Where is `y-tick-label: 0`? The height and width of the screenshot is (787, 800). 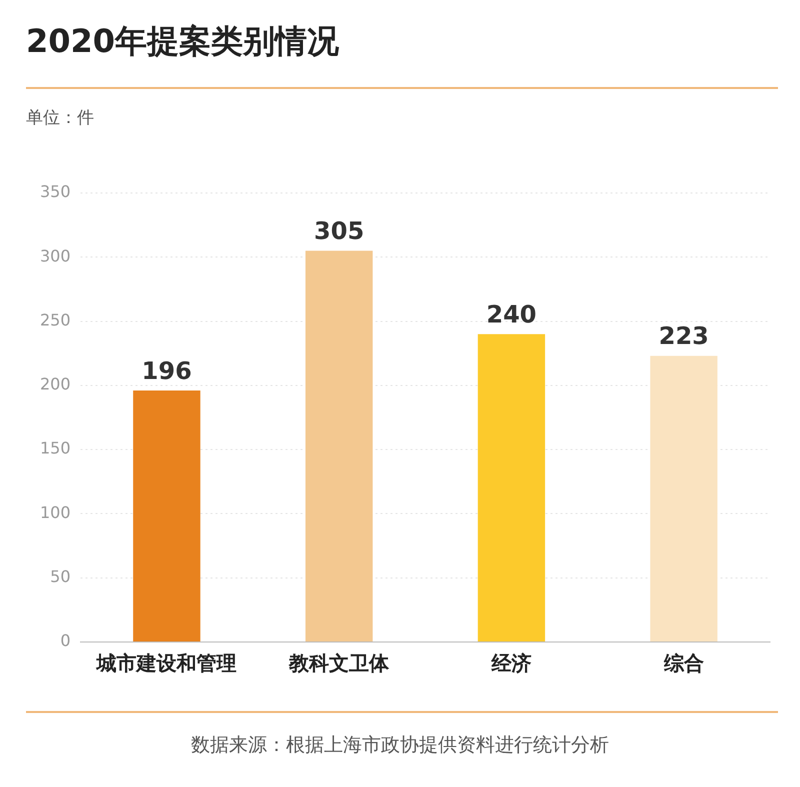 y-tick-label: 0 is located at coordinates (65, 640).